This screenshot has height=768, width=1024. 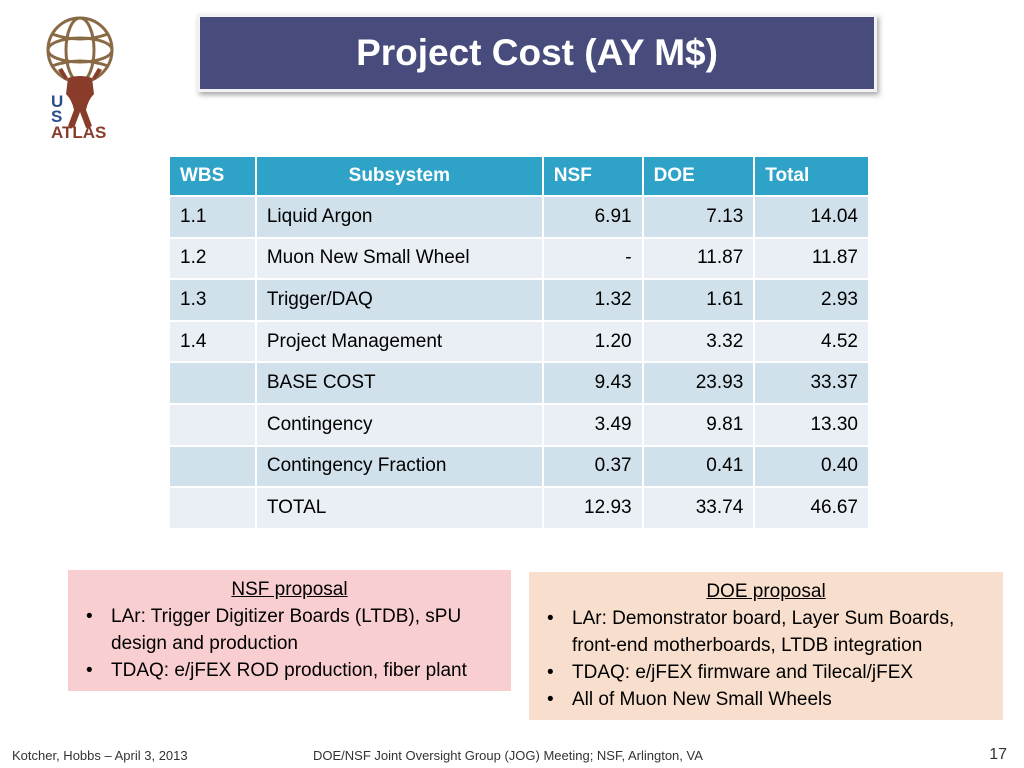 What do you see at coordinates (212, 300) in the screenshot?
I see `cell-wbs: 1.3` at bounding box center [212, 300].